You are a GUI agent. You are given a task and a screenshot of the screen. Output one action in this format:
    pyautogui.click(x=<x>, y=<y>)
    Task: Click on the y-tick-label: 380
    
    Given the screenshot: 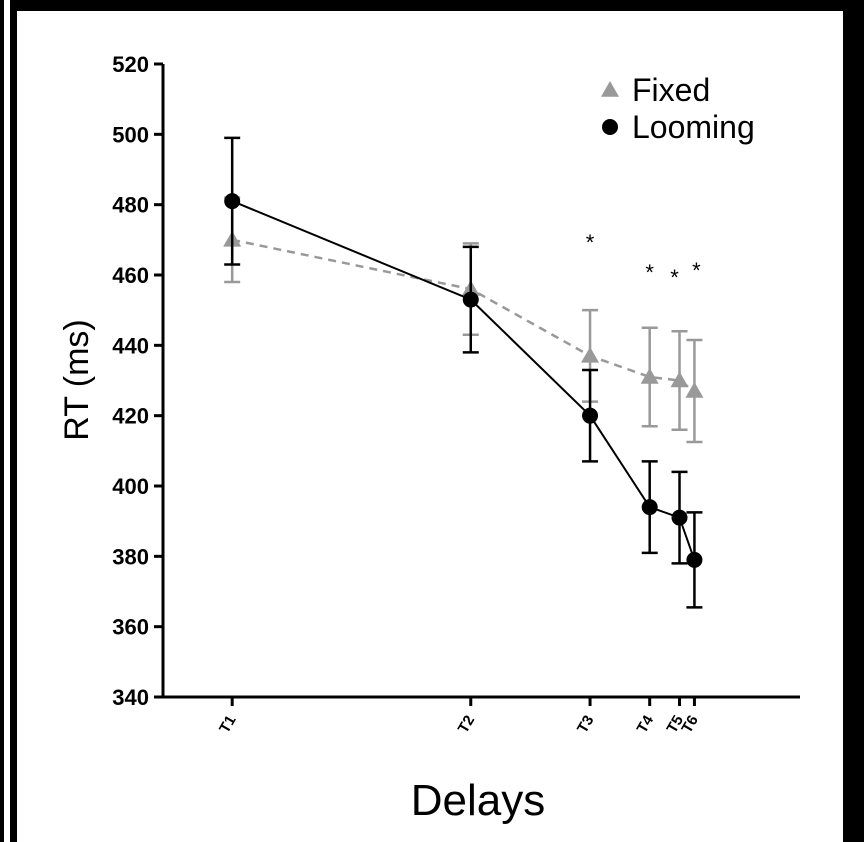 What is the action you would take?
    pyautogui.click(x=130, y=556)
    